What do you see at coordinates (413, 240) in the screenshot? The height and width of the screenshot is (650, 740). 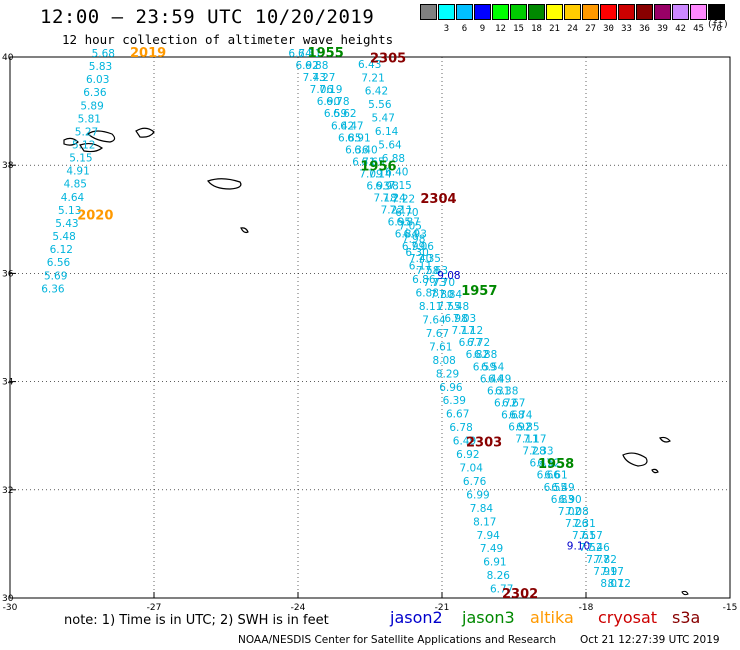 I see `s3a-swh-value: 7.98` at bounding box center [413, 240].